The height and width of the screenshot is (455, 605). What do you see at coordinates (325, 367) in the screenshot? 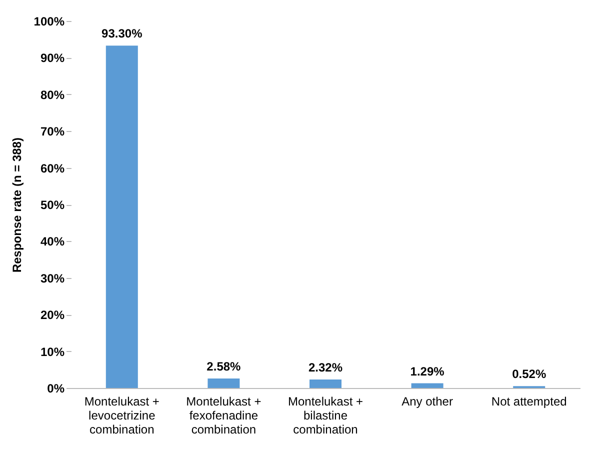
I see `data-label: 2.32%` at bounding box center [325, 367].